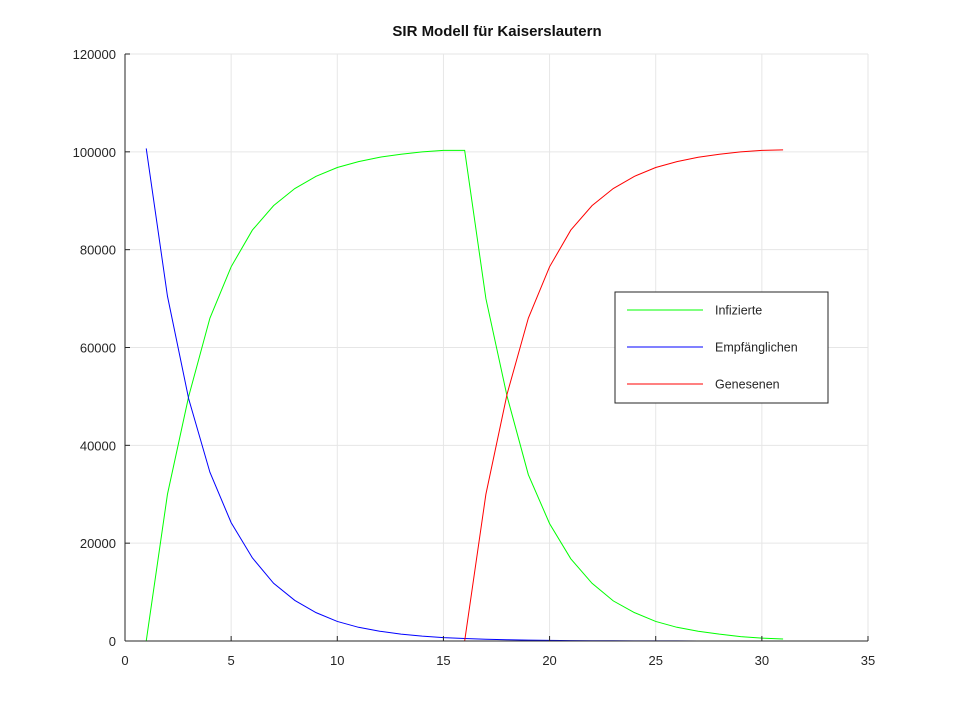 This screenshot has height=720, width=960. I want to click on x-tick-label-7: 35, so click(868, 660).